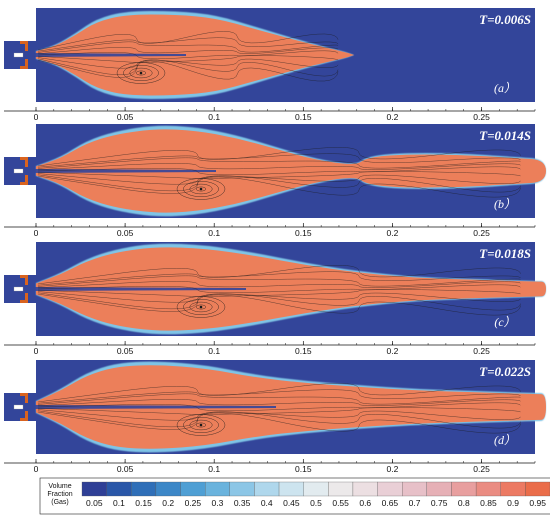 The height and width of the screenshot is (521, 550). I want to click on nozzle-lip-bottom, so click(24, 301).